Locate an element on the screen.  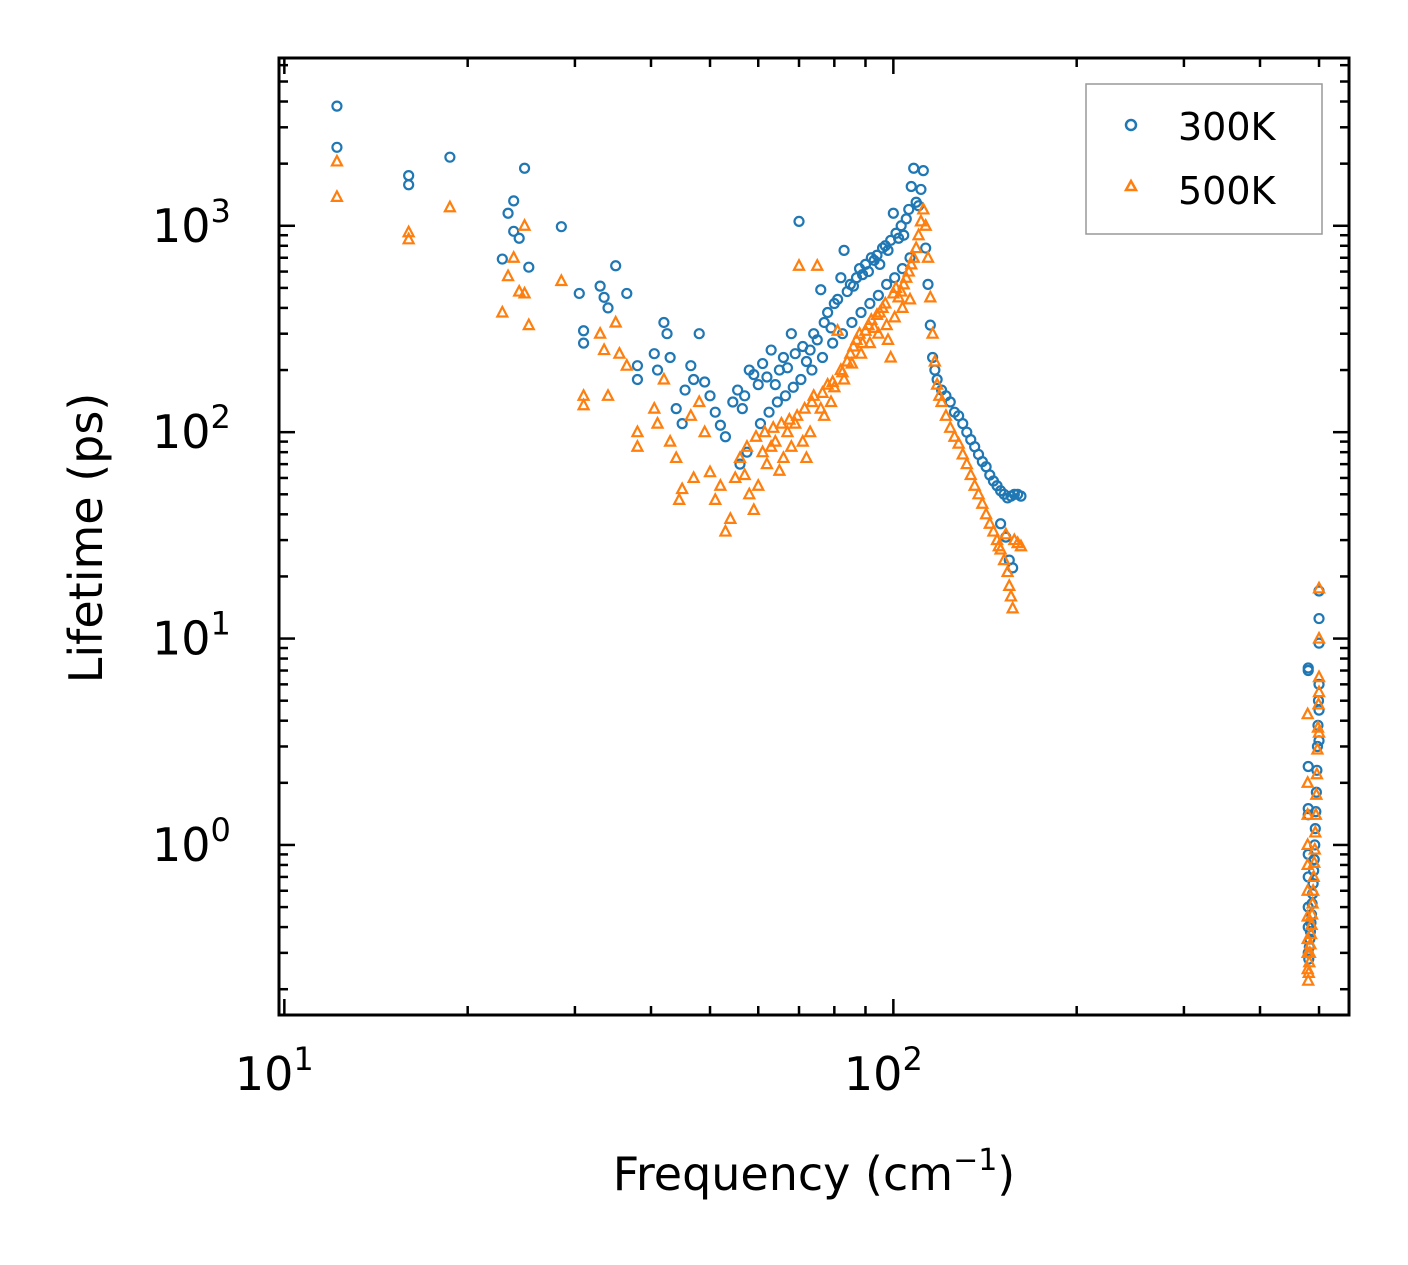
y-tick-label-100: 10² is located at coordinates (191, 428).